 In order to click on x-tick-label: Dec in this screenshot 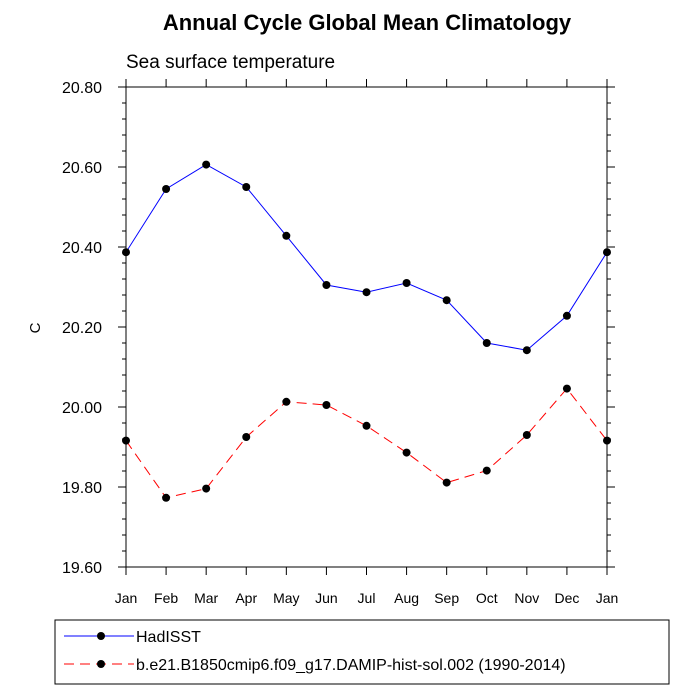, I will do `click(566, 598)`.